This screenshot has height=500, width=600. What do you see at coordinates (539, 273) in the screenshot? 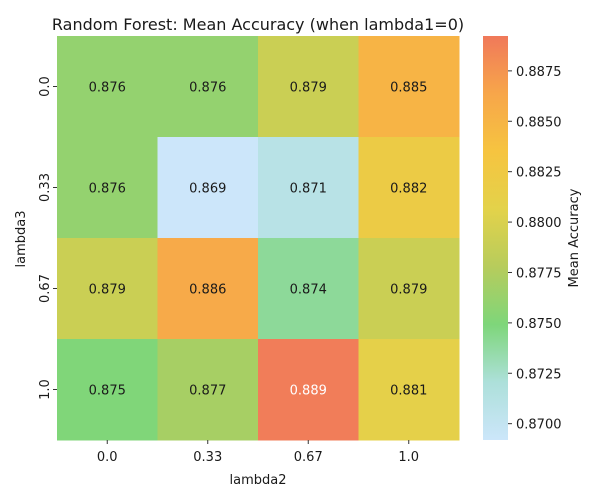
I see `colorbar-tick-label: 0.8775` at bounding box center [539, 273].